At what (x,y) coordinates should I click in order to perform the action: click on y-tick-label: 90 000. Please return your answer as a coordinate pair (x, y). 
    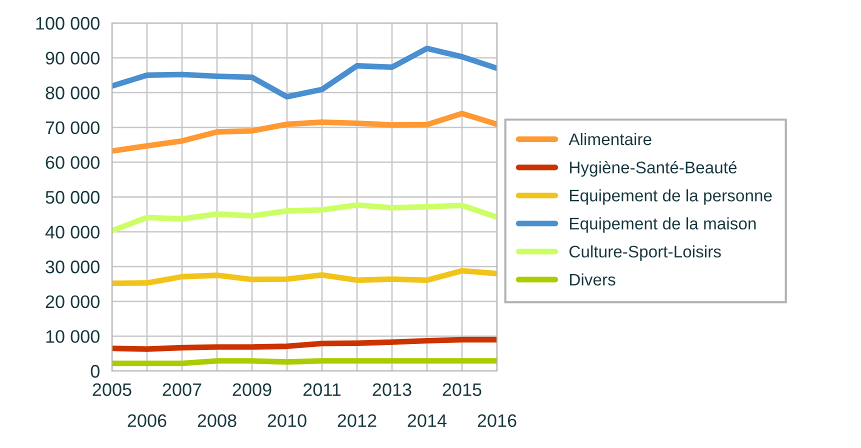
    Looking at the image, I should click on (73, 58).